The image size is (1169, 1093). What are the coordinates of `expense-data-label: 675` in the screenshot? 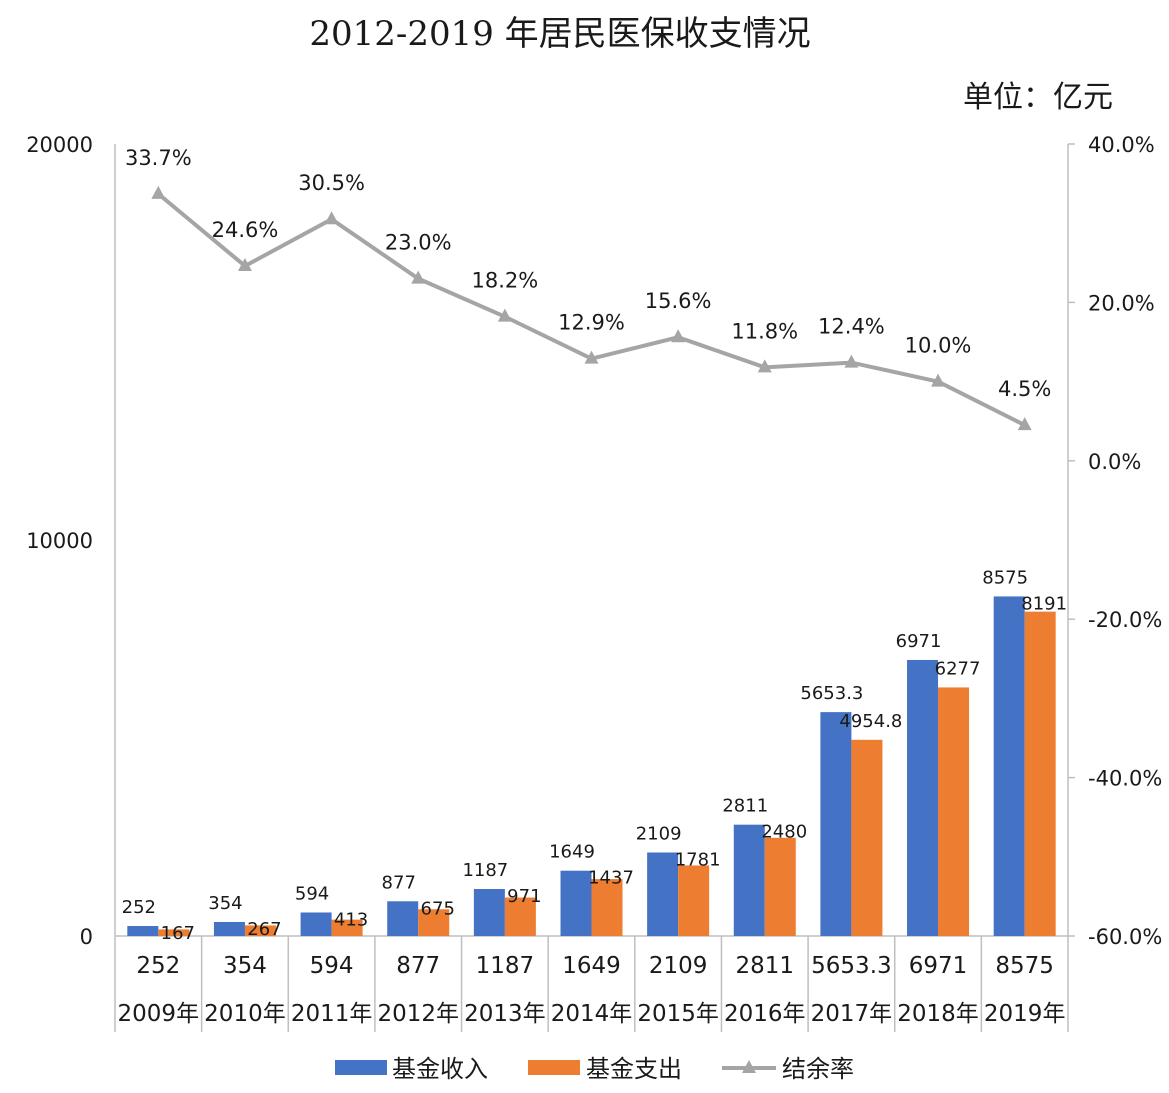 It's located at (438, 908).